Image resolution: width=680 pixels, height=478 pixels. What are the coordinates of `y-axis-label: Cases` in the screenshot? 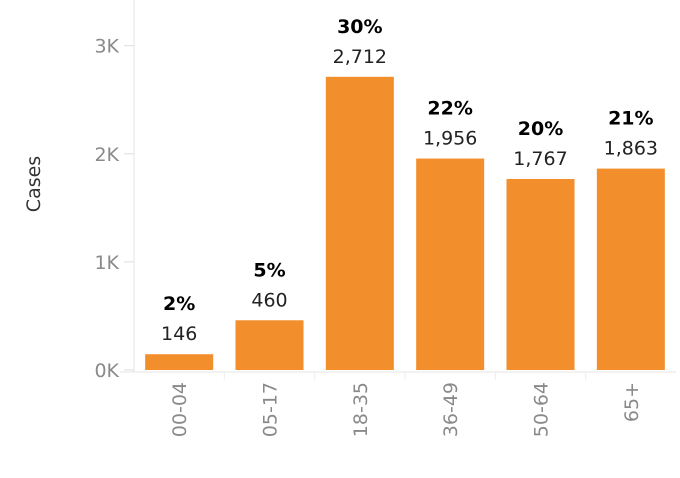 It's located at (34, 184).